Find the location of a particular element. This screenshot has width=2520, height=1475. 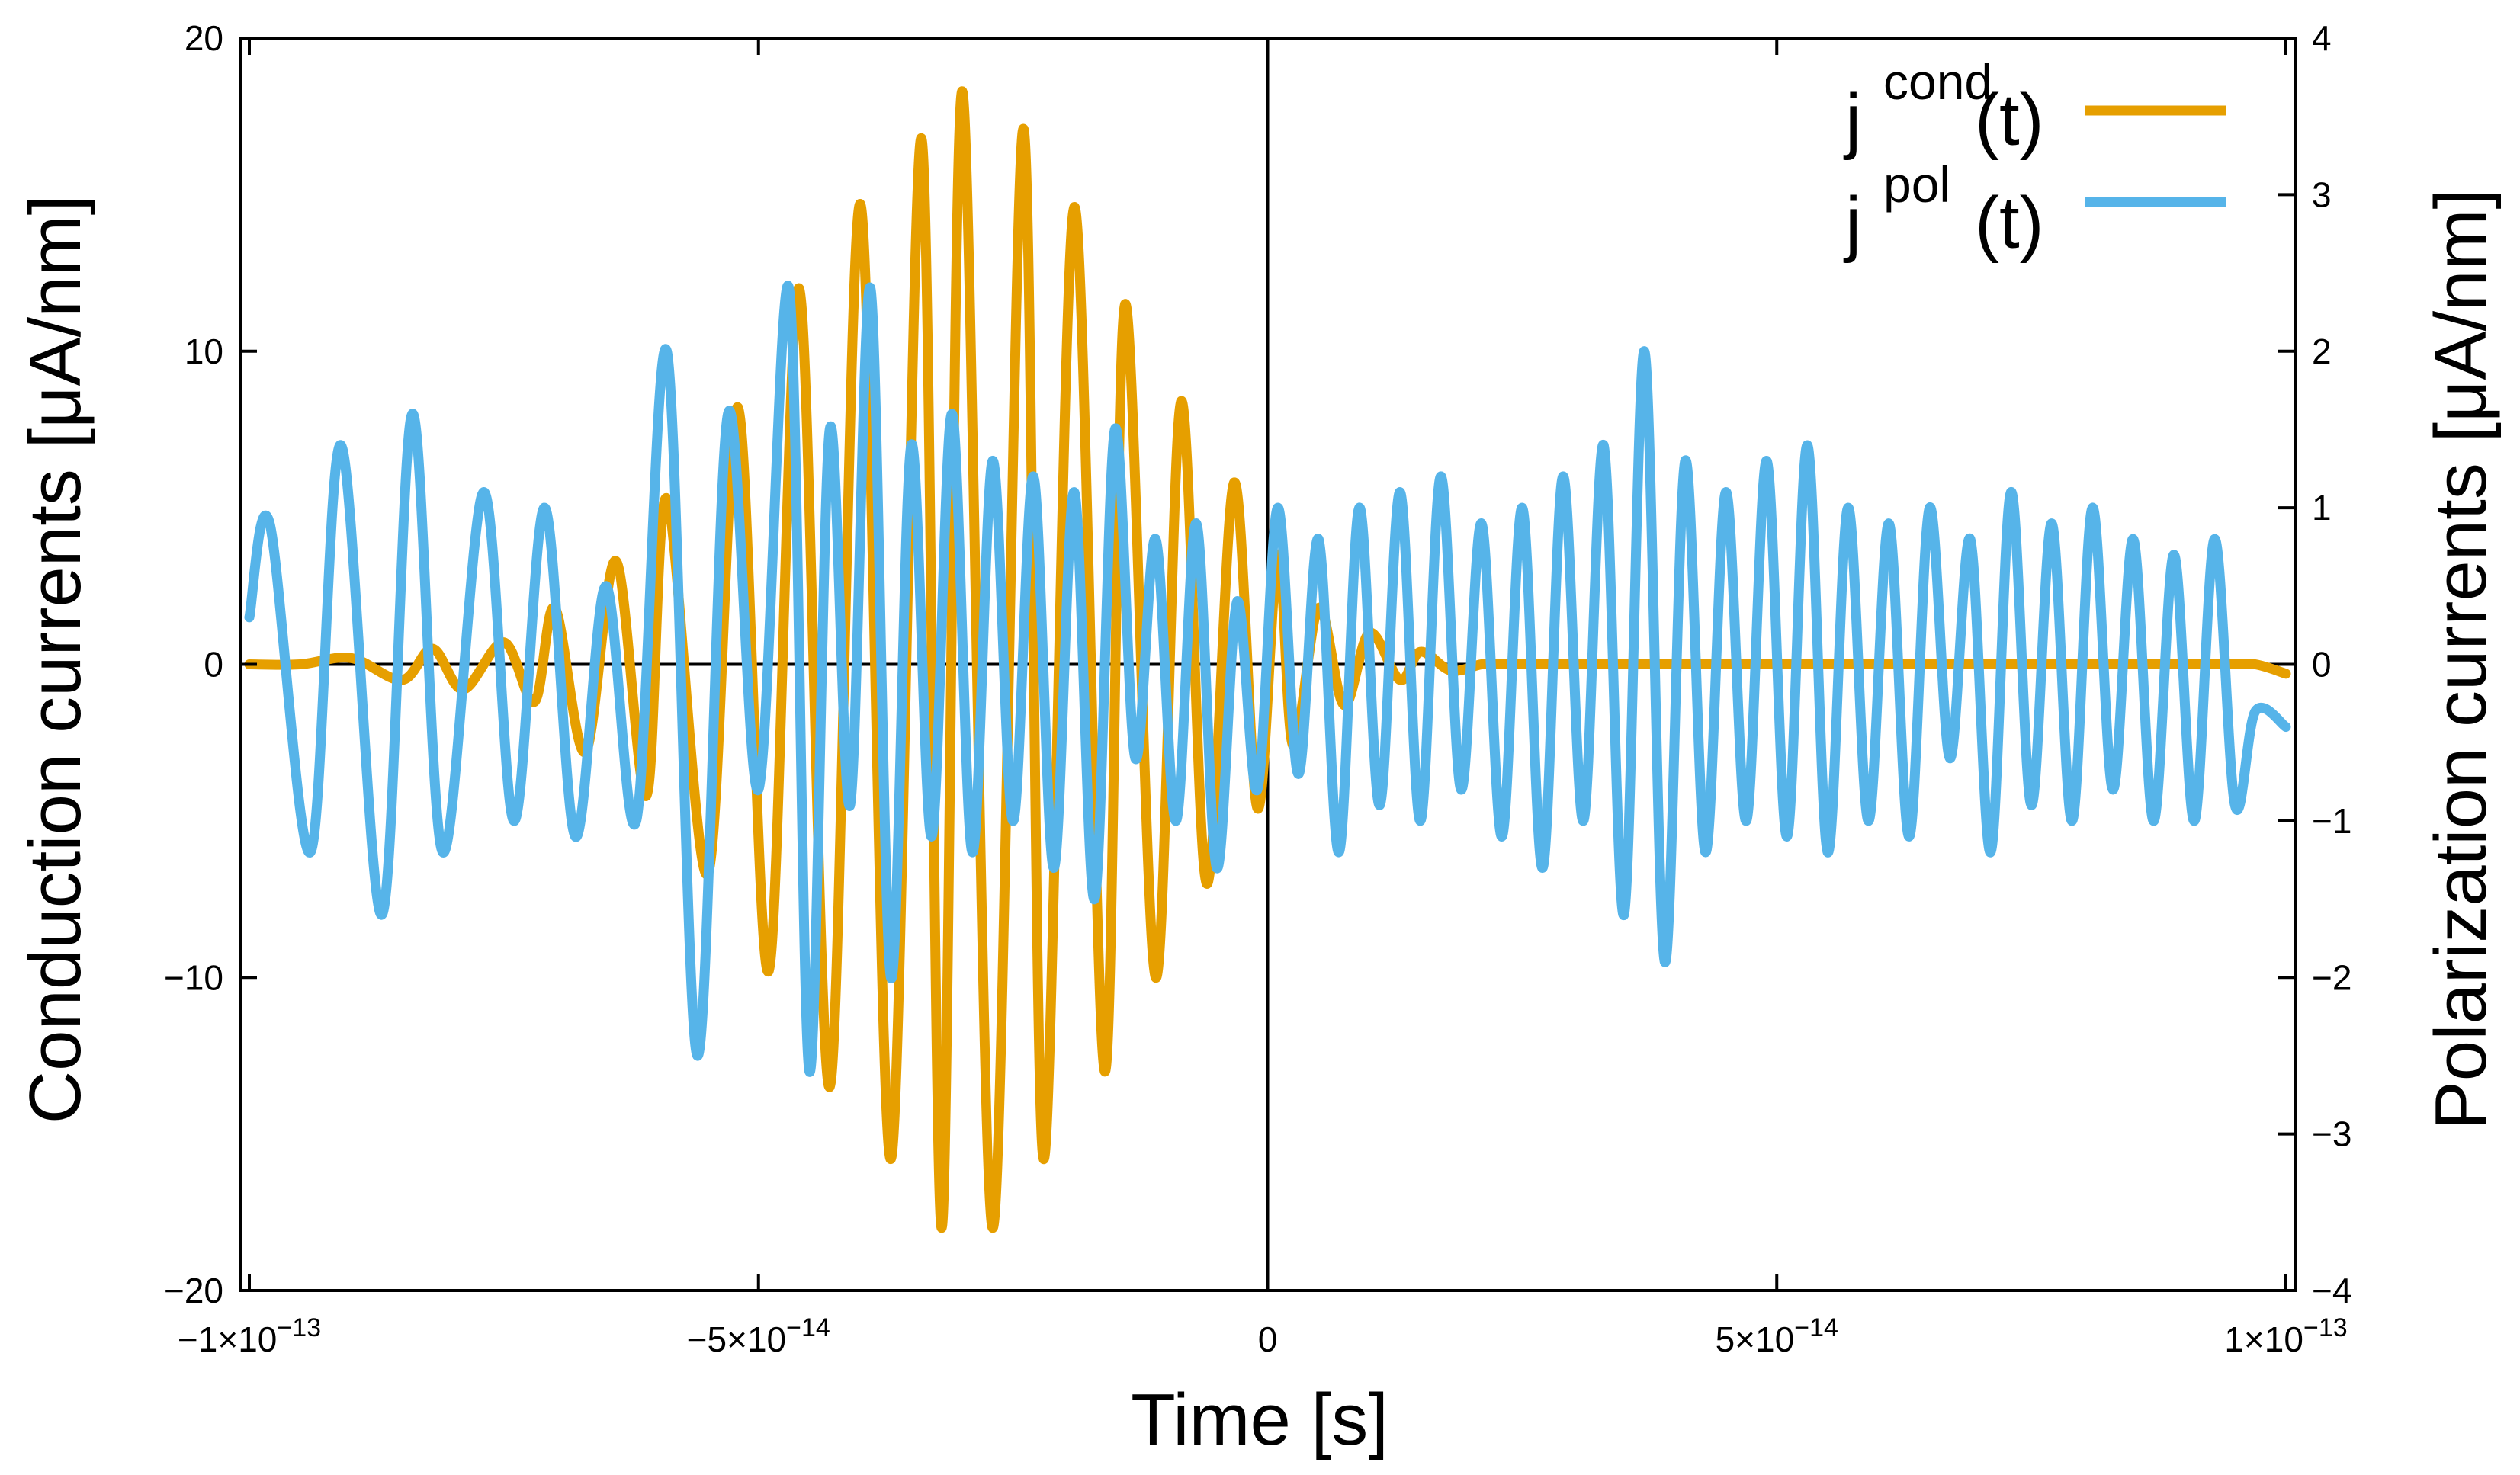

y-right-tick-label: 3 is located at coordinates (2322, 194).